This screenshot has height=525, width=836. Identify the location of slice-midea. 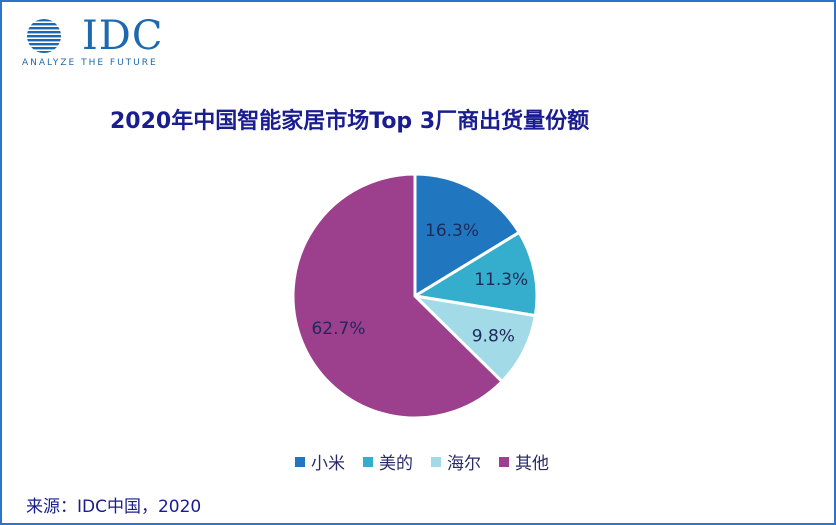
(474, 274).